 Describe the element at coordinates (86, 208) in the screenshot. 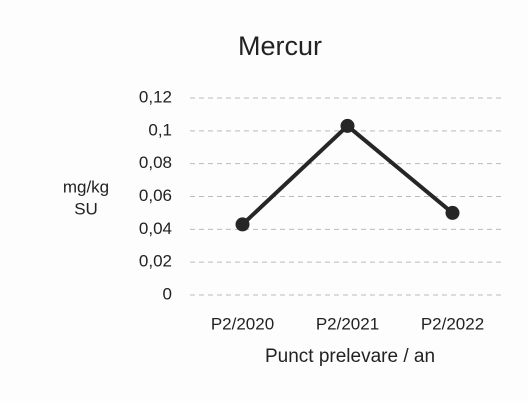

I see `y-axis-label: SU` at that location.